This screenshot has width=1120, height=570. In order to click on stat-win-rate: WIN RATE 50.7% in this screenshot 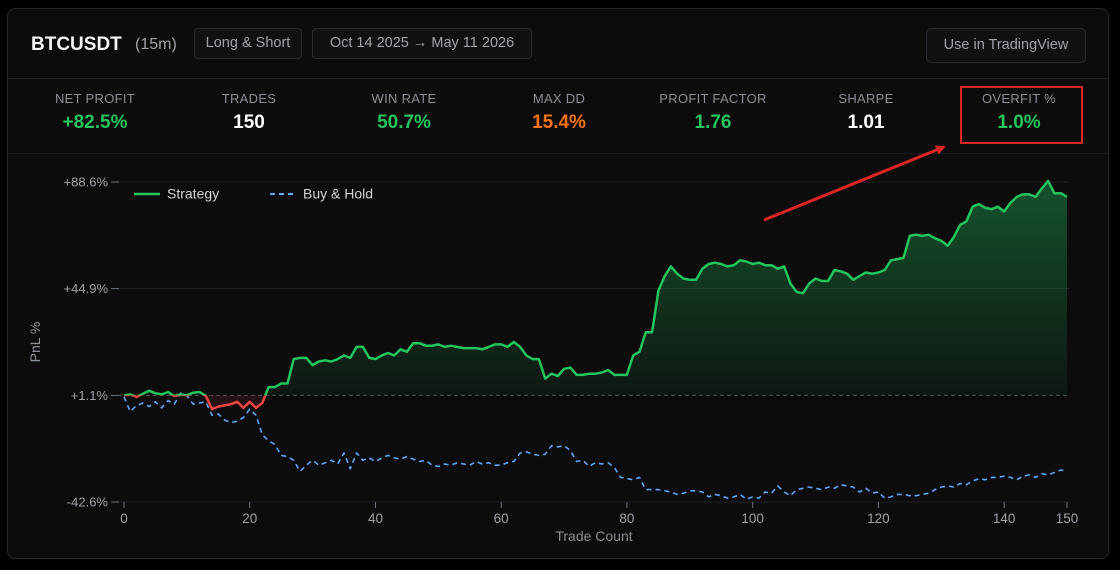, I will do `click(404, 112)`.